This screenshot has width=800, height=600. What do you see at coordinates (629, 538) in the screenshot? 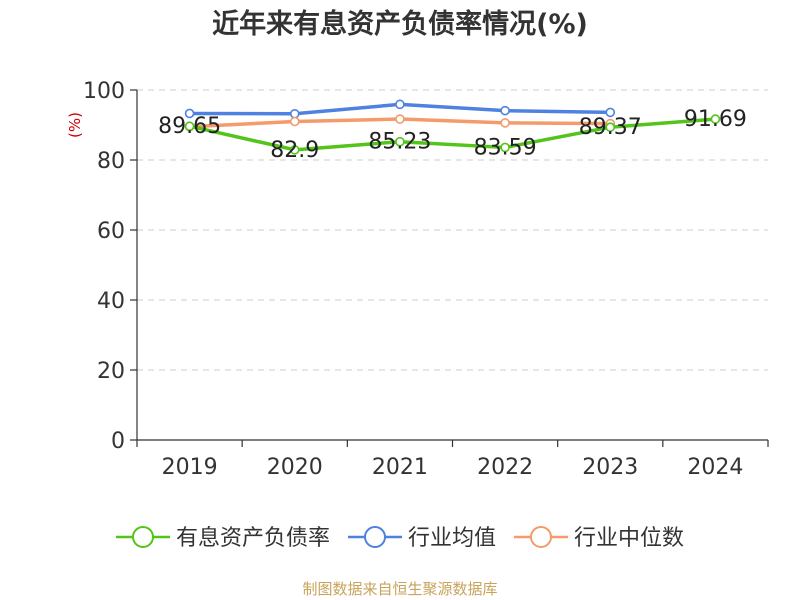
I see `legend-label: 行业中位数` at bounding box center [629, 538].